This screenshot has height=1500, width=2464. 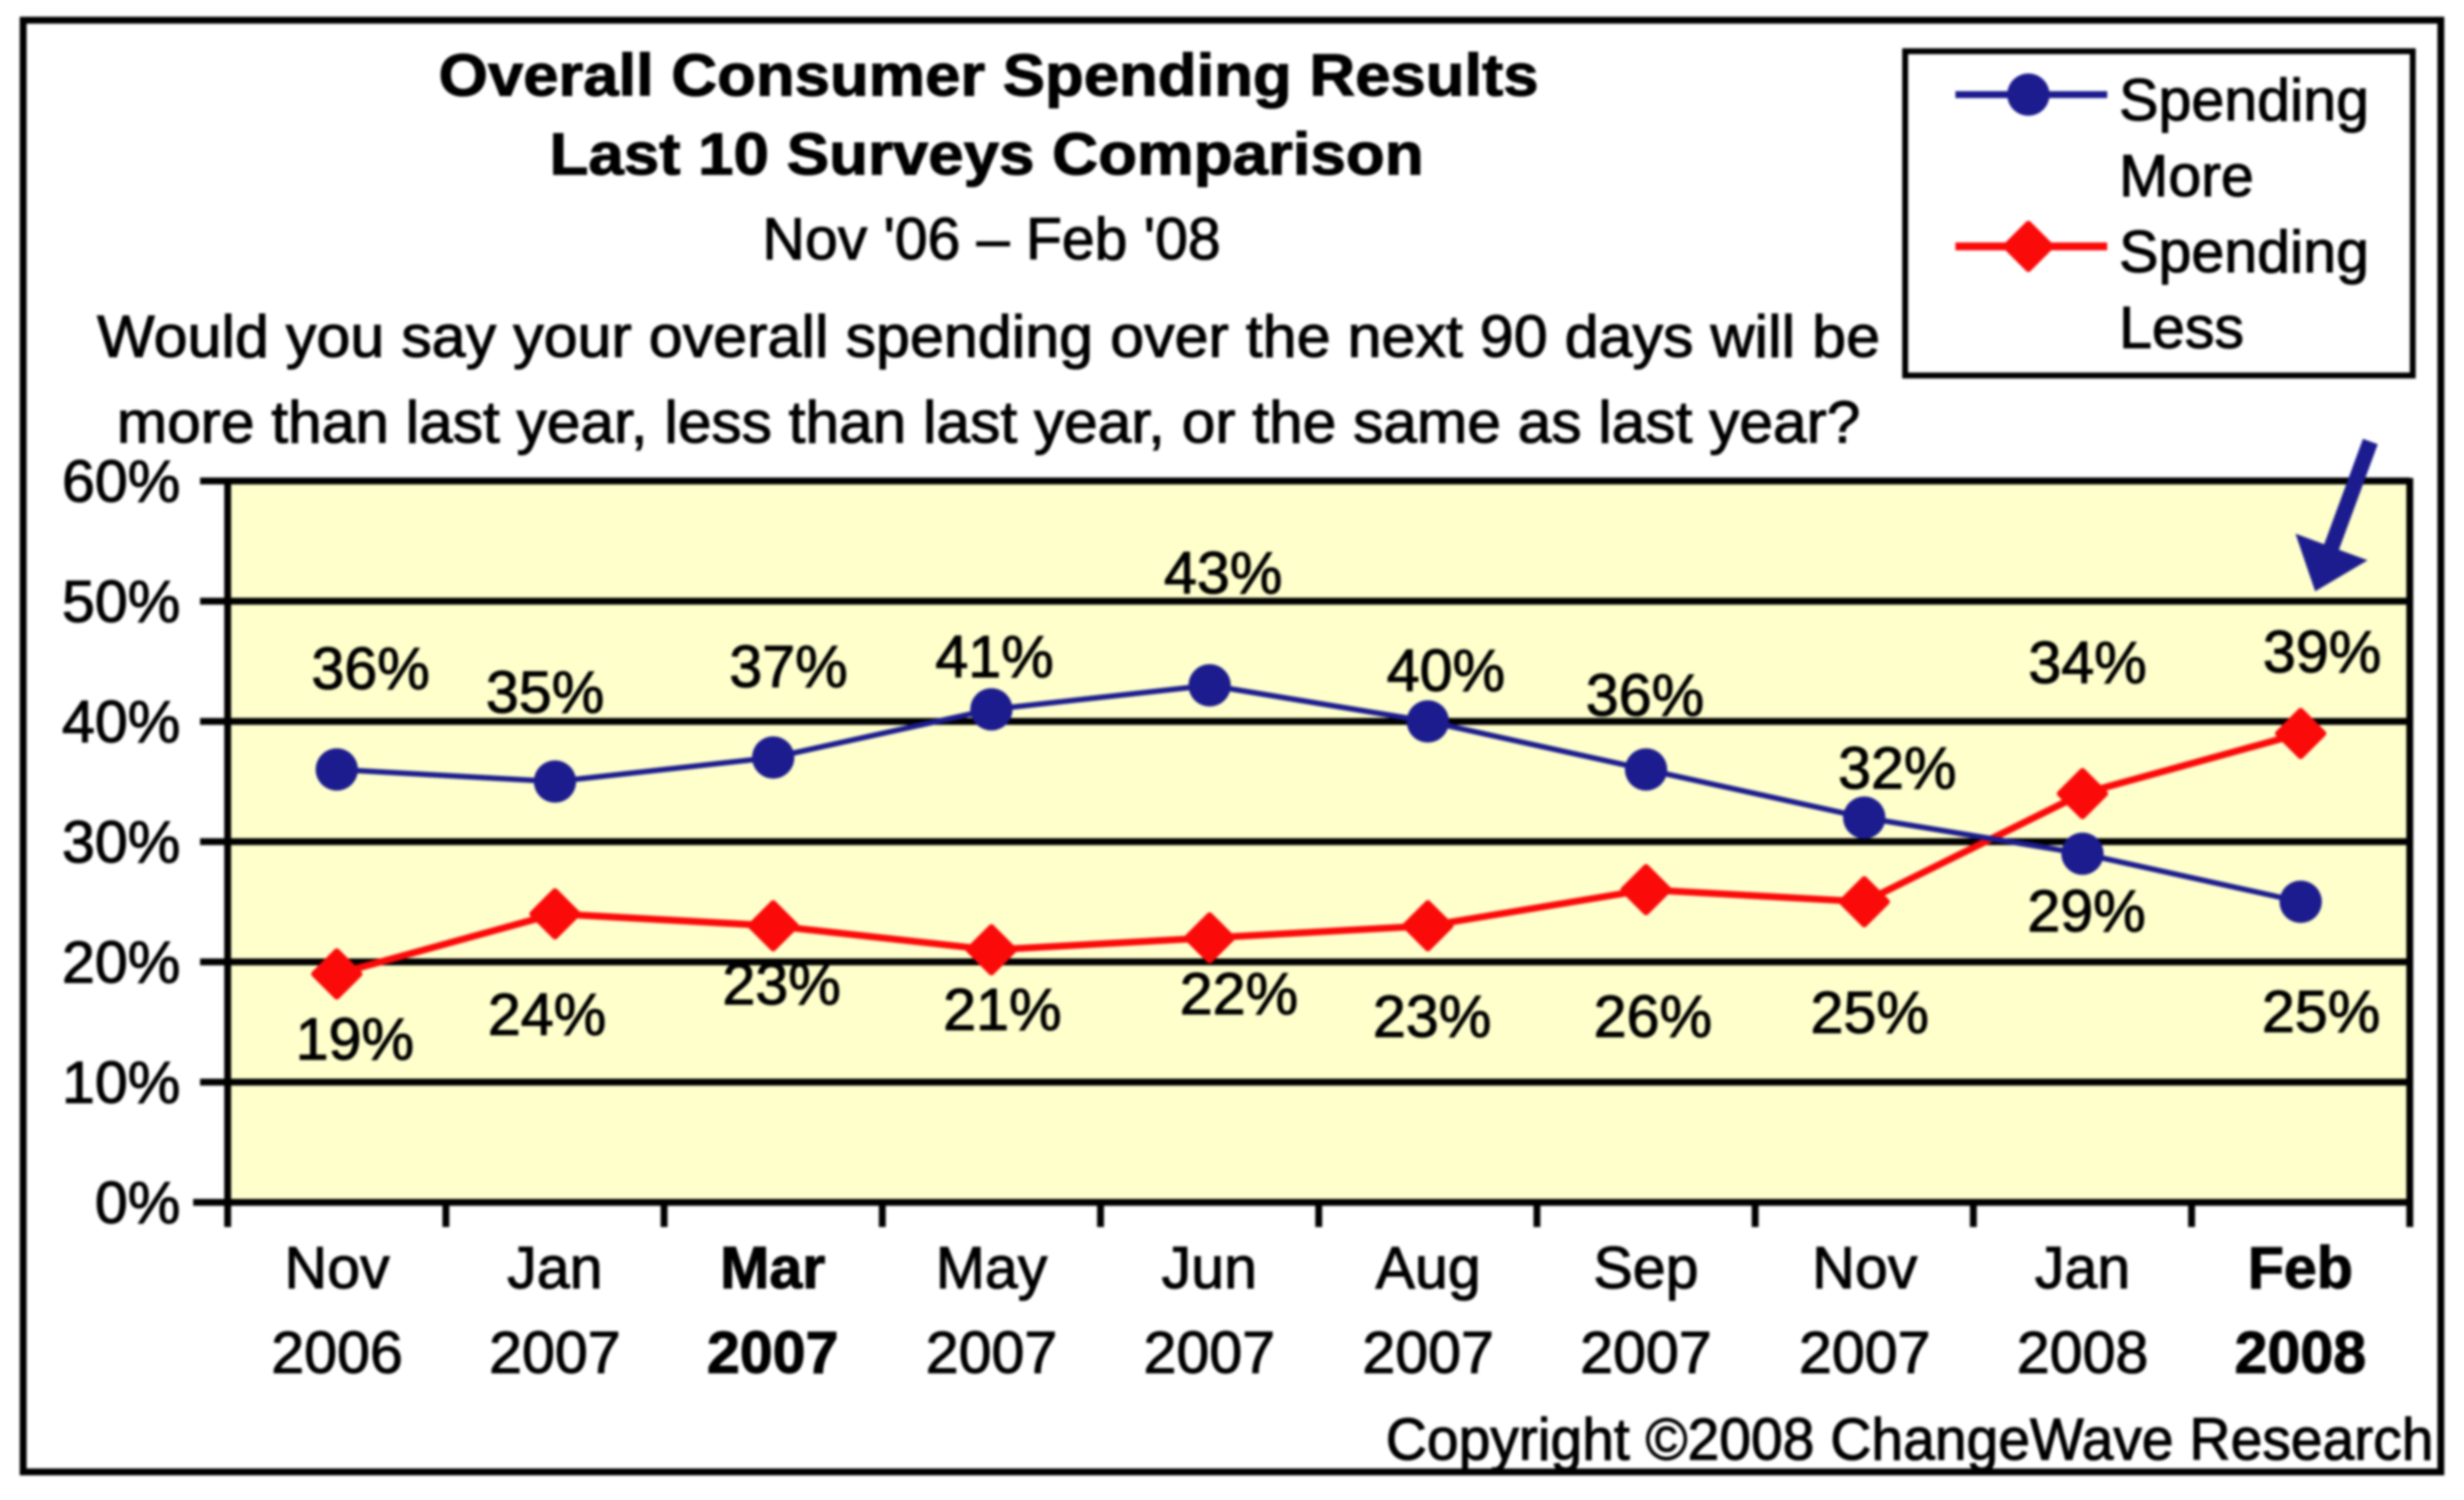 What do you see at coordinates (2322, 652) in the screenshot?
I see `svg-text: 39%` at bounding box center [2322, 652].